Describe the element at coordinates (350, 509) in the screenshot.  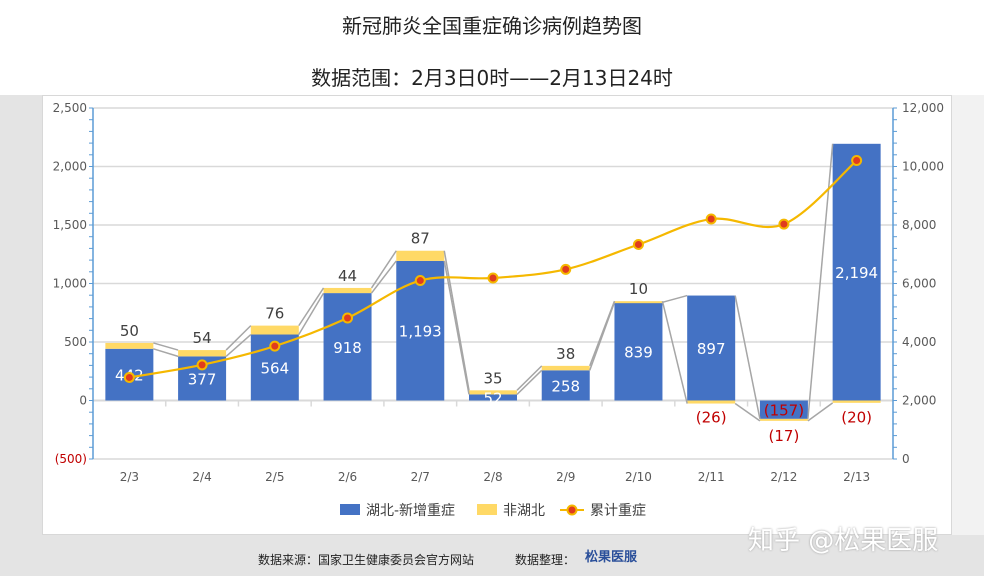
I see `legend-swatch-hubei` at that location.